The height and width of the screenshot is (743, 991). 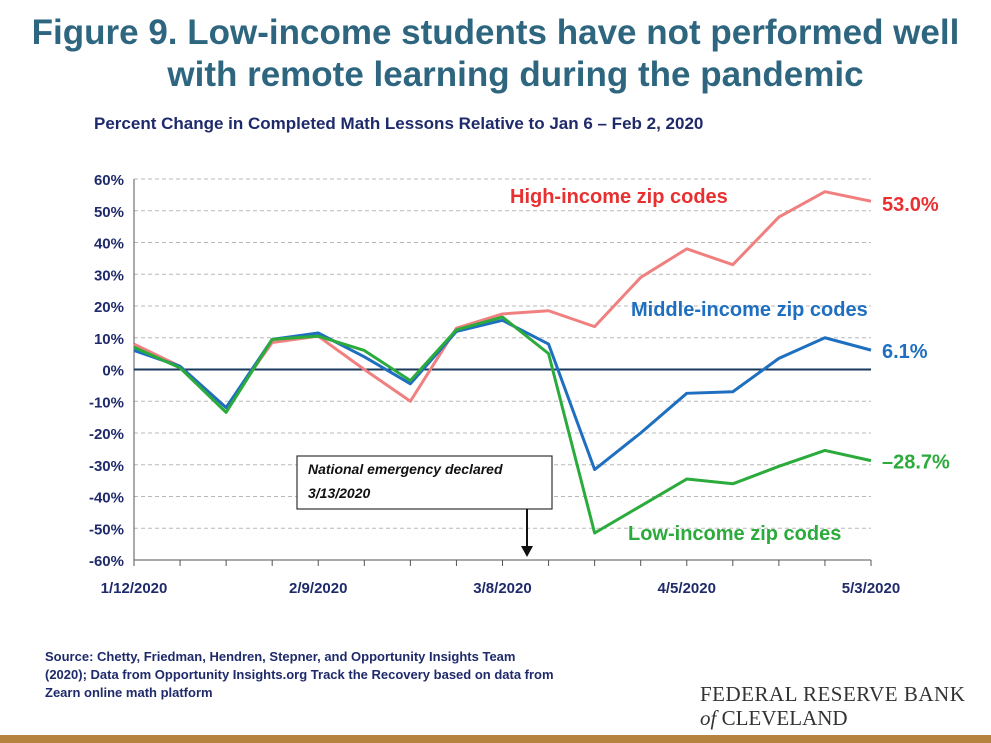 What do you see at coordinates (106, 402) in the screenshot?
I see `y-tick-label: -10%` at bounding box center [106, 402].